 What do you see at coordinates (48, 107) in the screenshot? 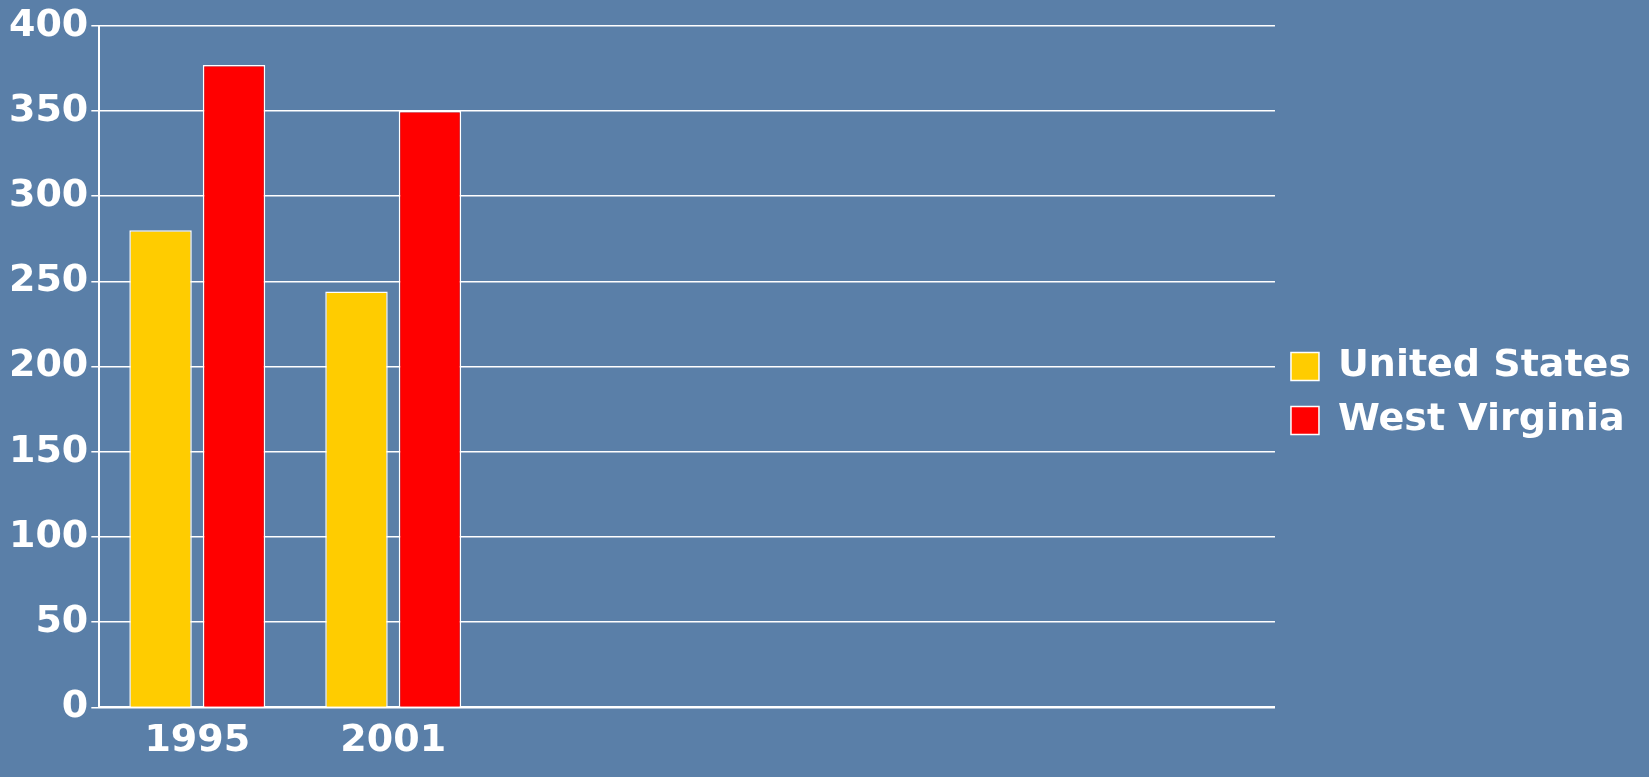
I see `y-tick-label: 350` at bounding box center [48, 107].